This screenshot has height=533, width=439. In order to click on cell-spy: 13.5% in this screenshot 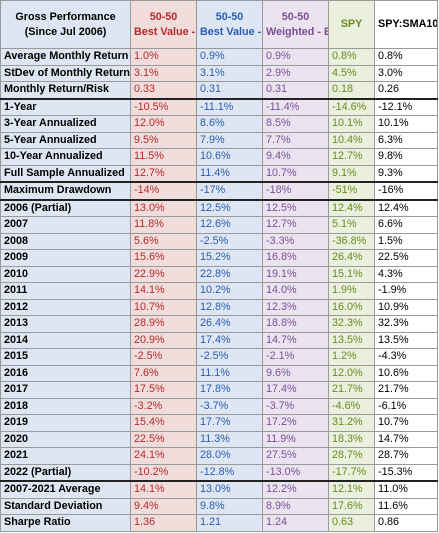, I will do `click(351, 340)`.